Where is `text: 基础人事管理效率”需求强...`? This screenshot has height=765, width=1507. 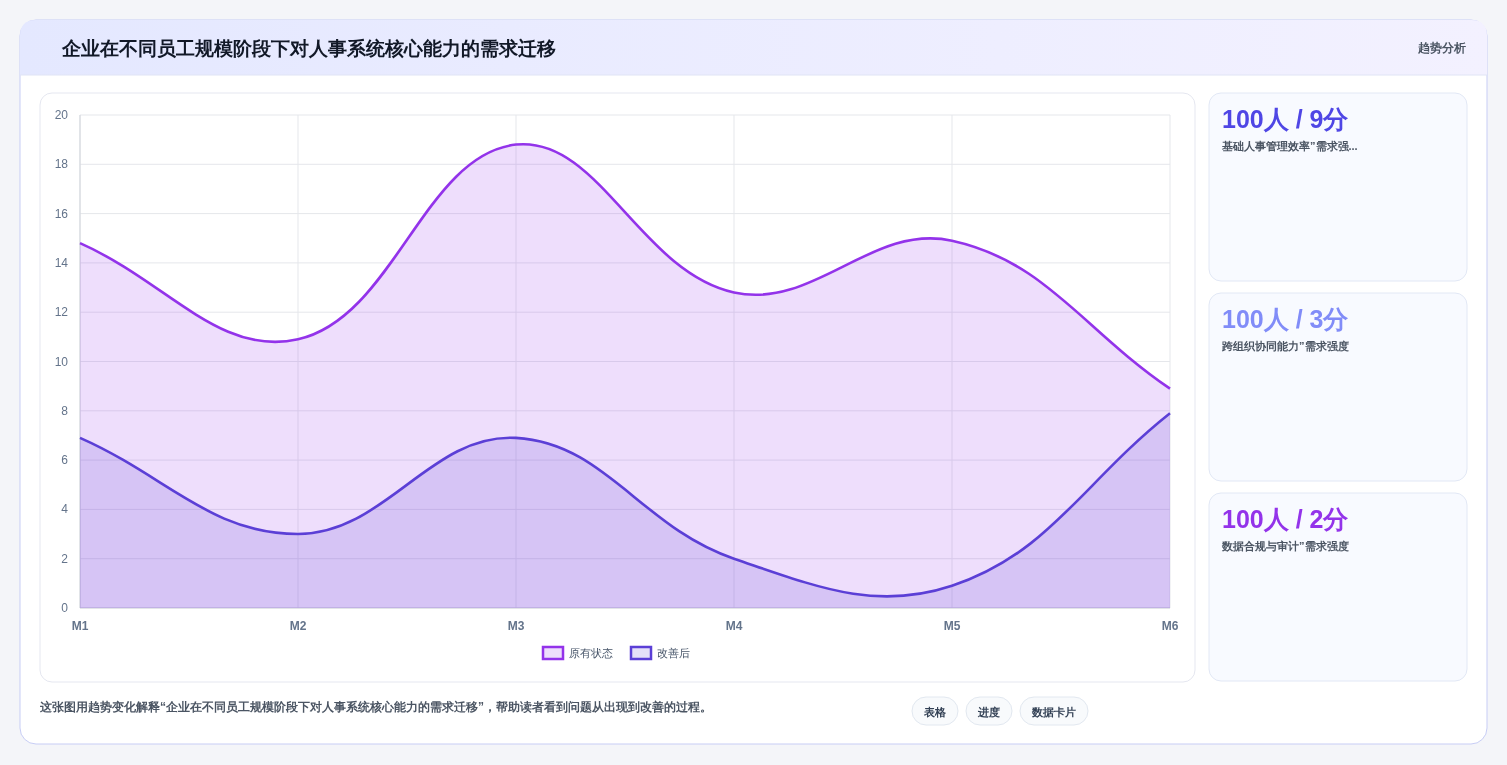
text: 基础人事管理效率”需求强... is located at coordinates (1289, 146).